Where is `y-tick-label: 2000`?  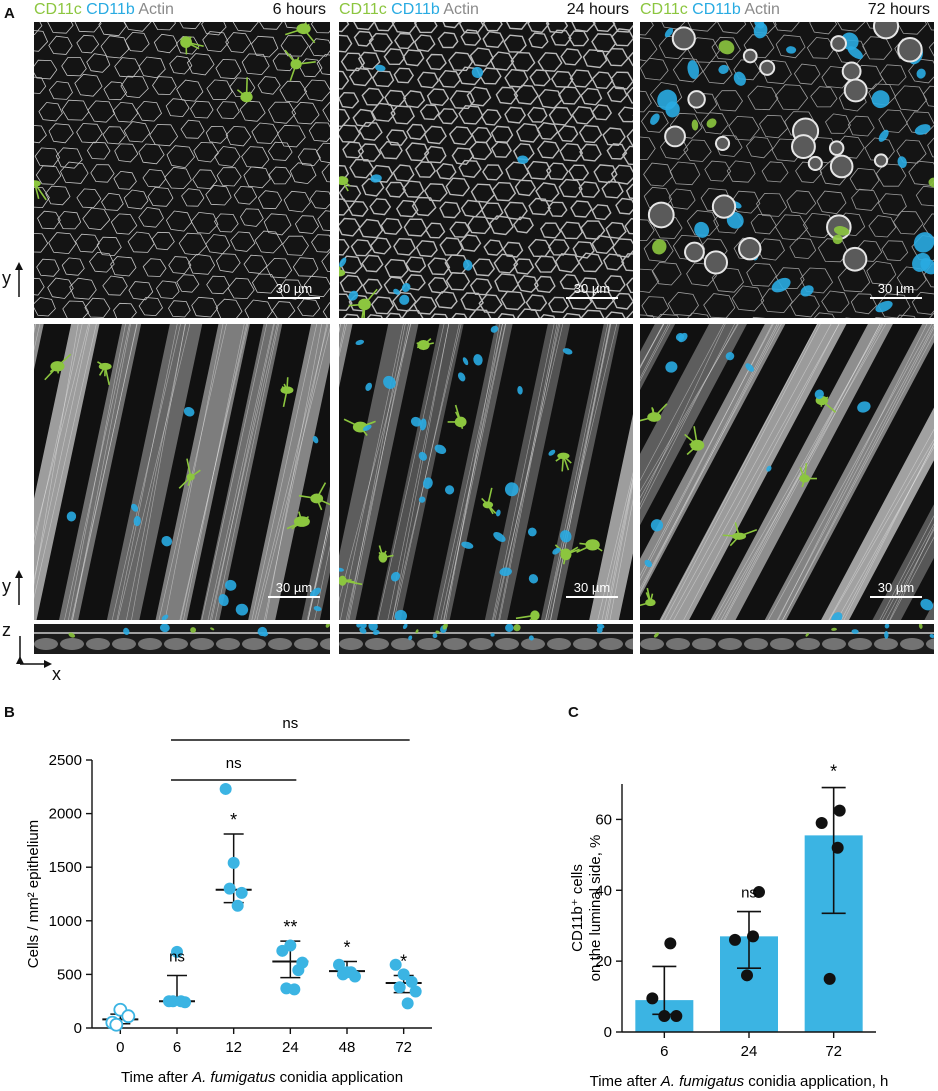
y-tick-label: 2000 is located at coordinates (65, 814).